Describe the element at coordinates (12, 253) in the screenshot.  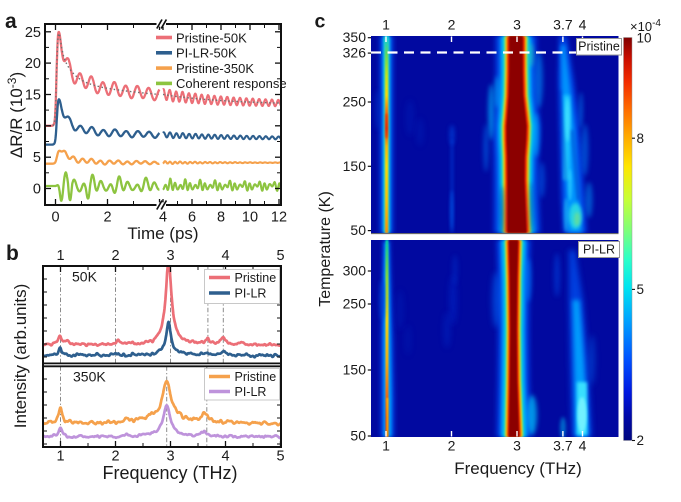
I see `svg-text: b` at that location.